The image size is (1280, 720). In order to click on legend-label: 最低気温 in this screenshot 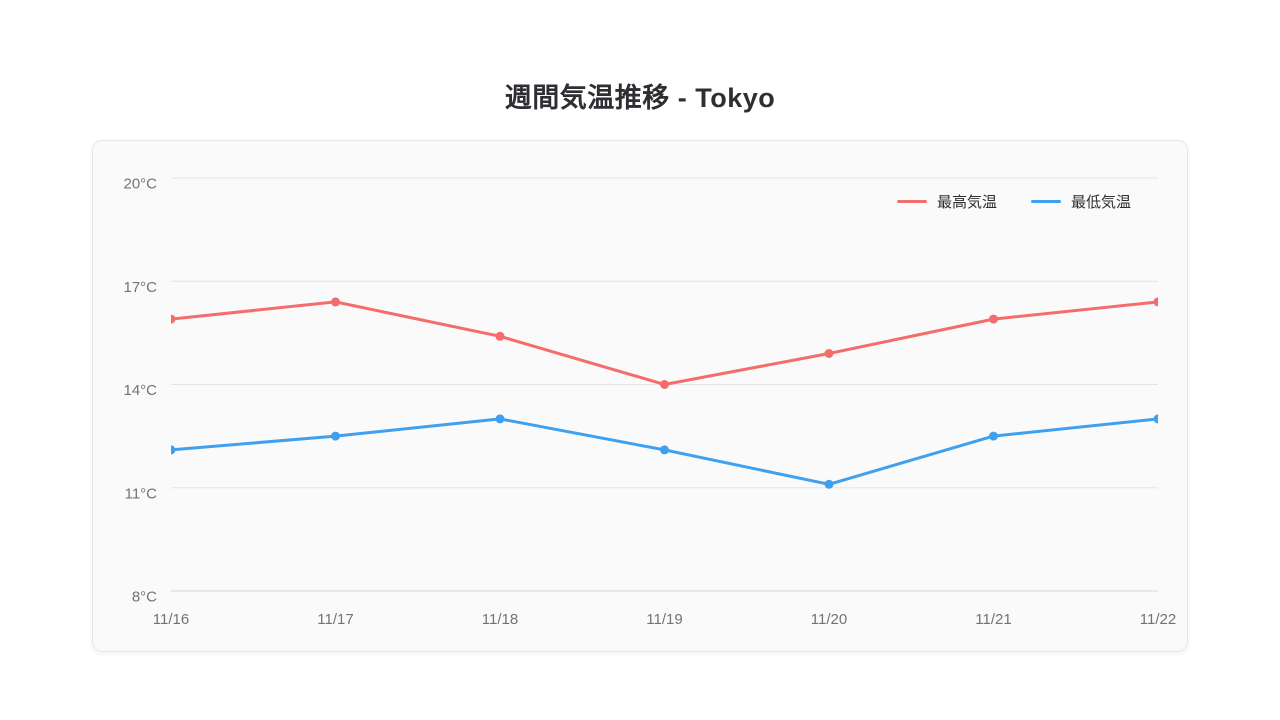, I will do `click(1100, 202)`.